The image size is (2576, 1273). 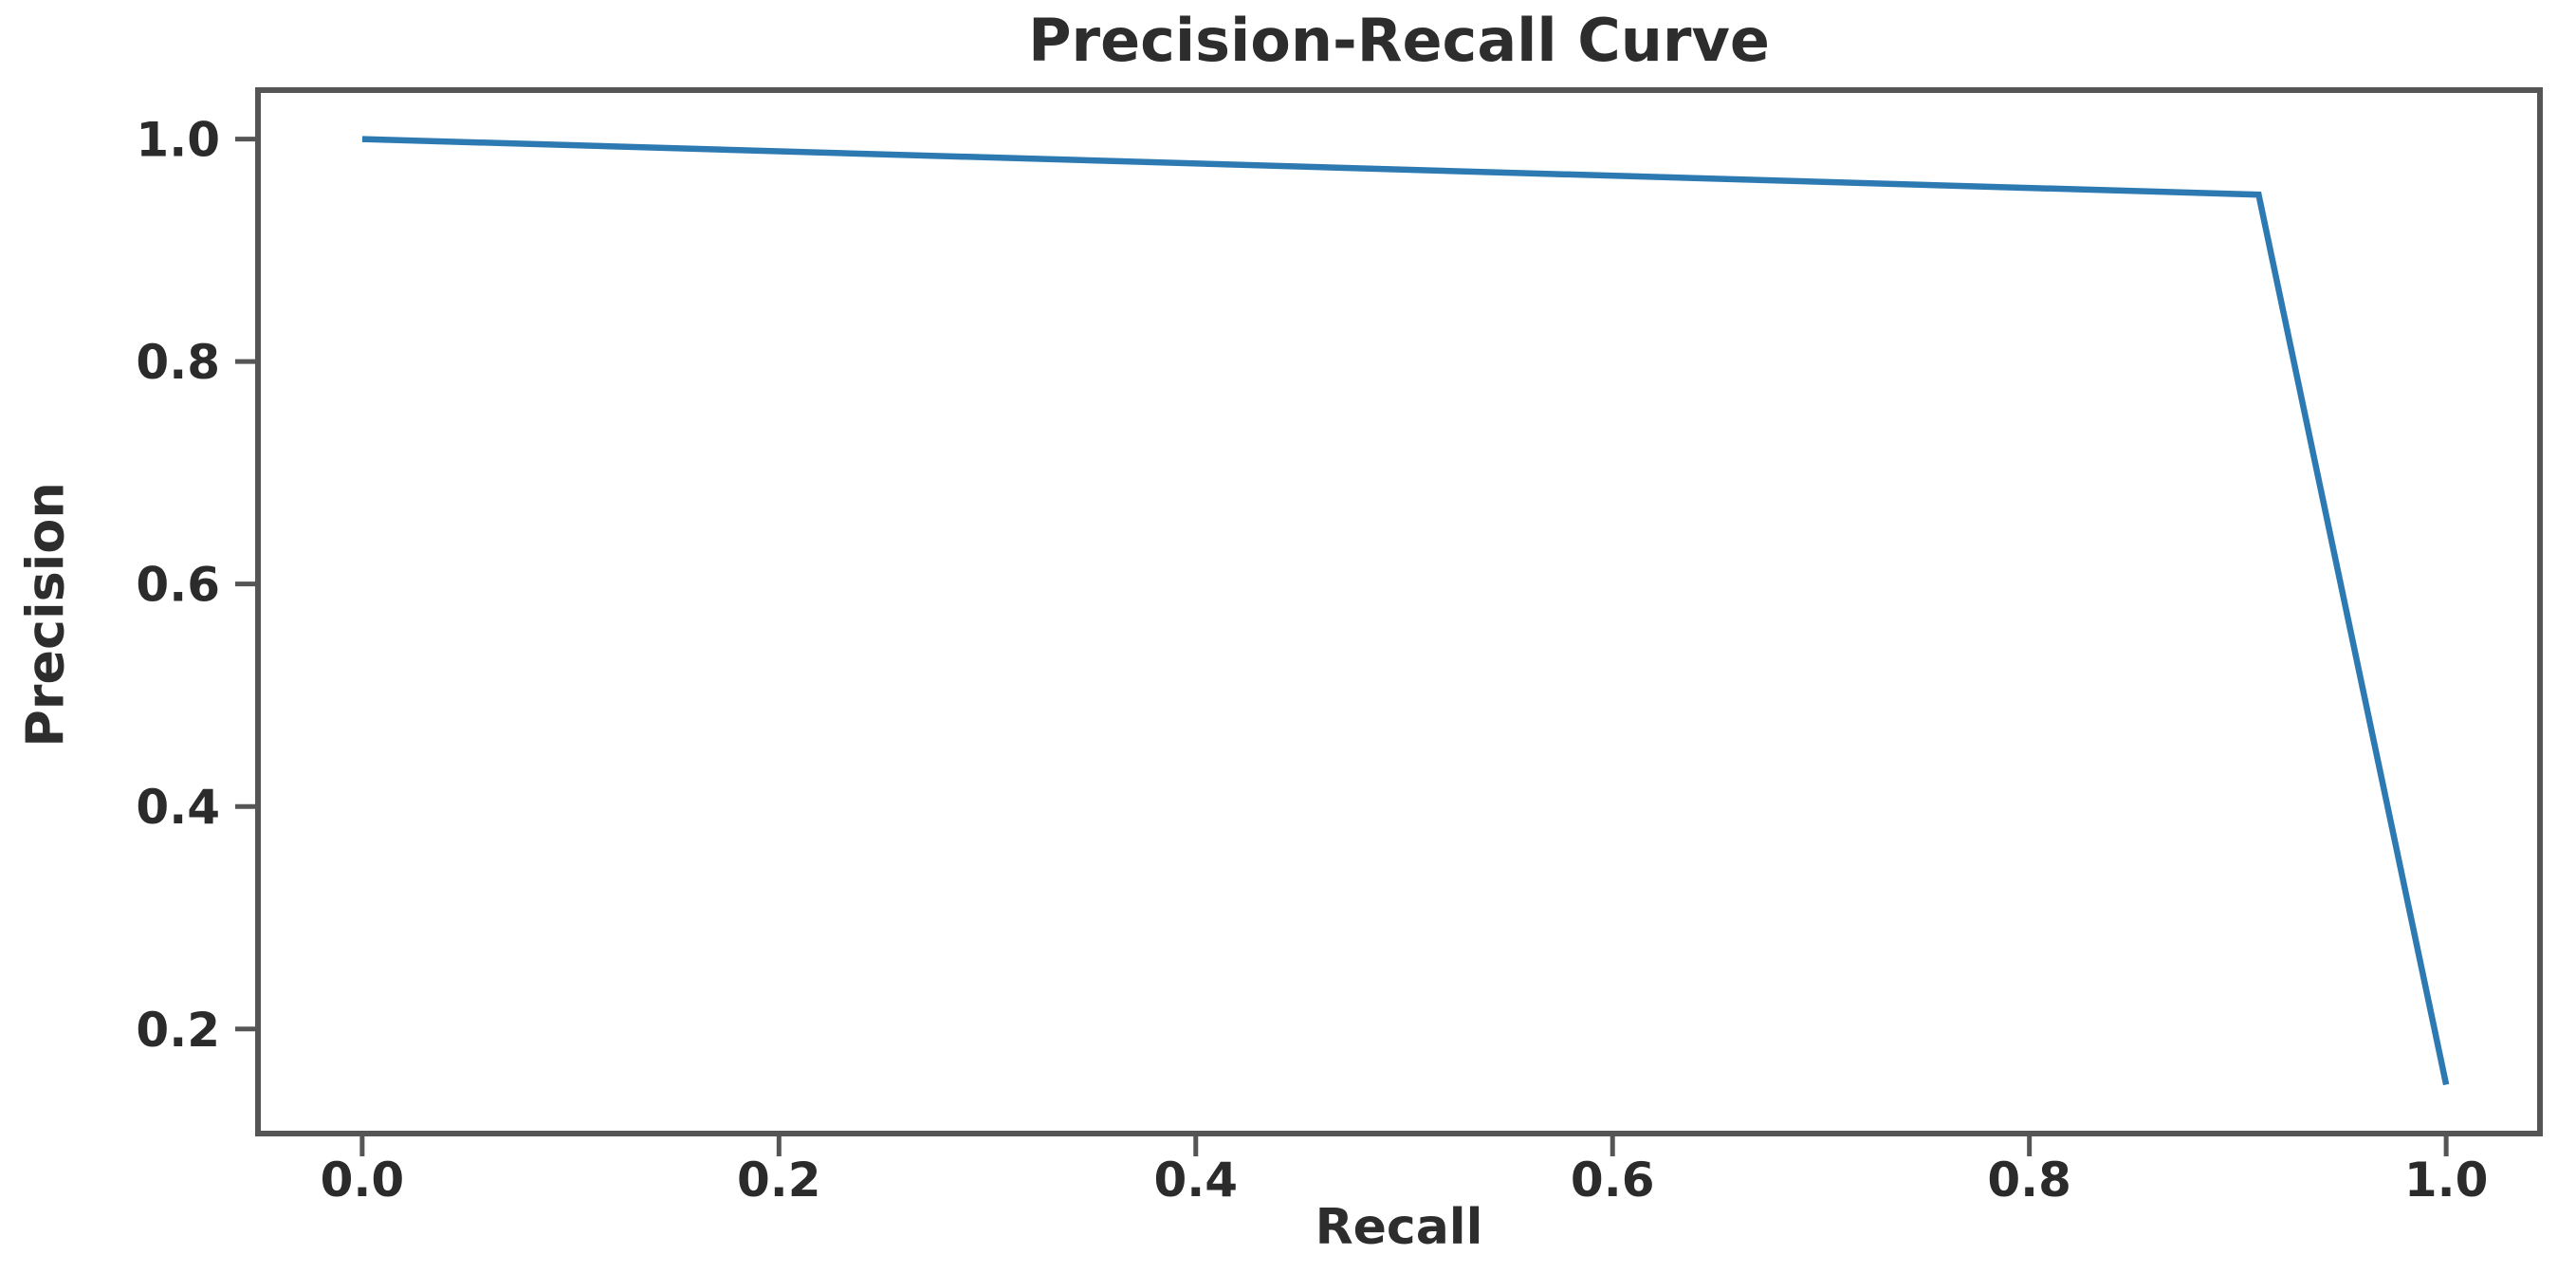 I want to click on x-tick-label: 1.0, so click(x=2446, y=1180).